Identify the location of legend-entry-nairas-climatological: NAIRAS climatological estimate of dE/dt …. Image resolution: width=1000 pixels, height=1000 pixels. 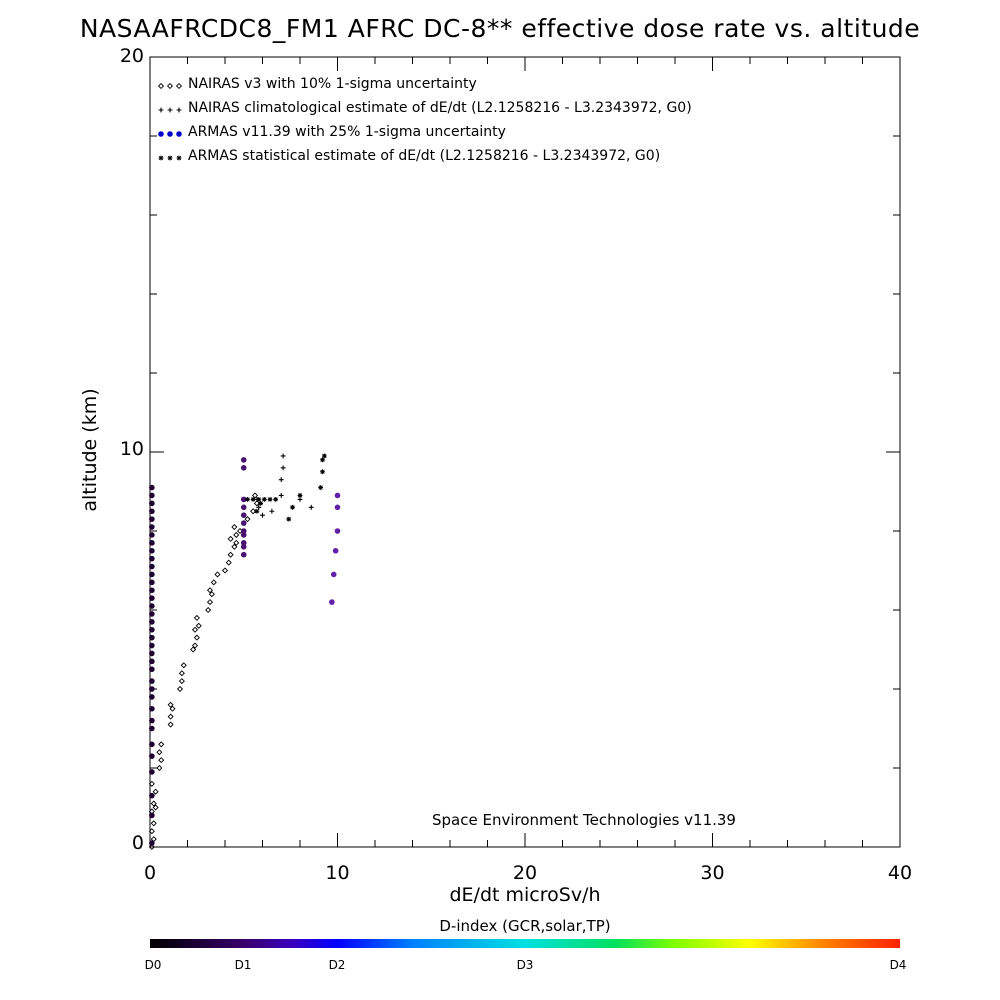
(440, 108).